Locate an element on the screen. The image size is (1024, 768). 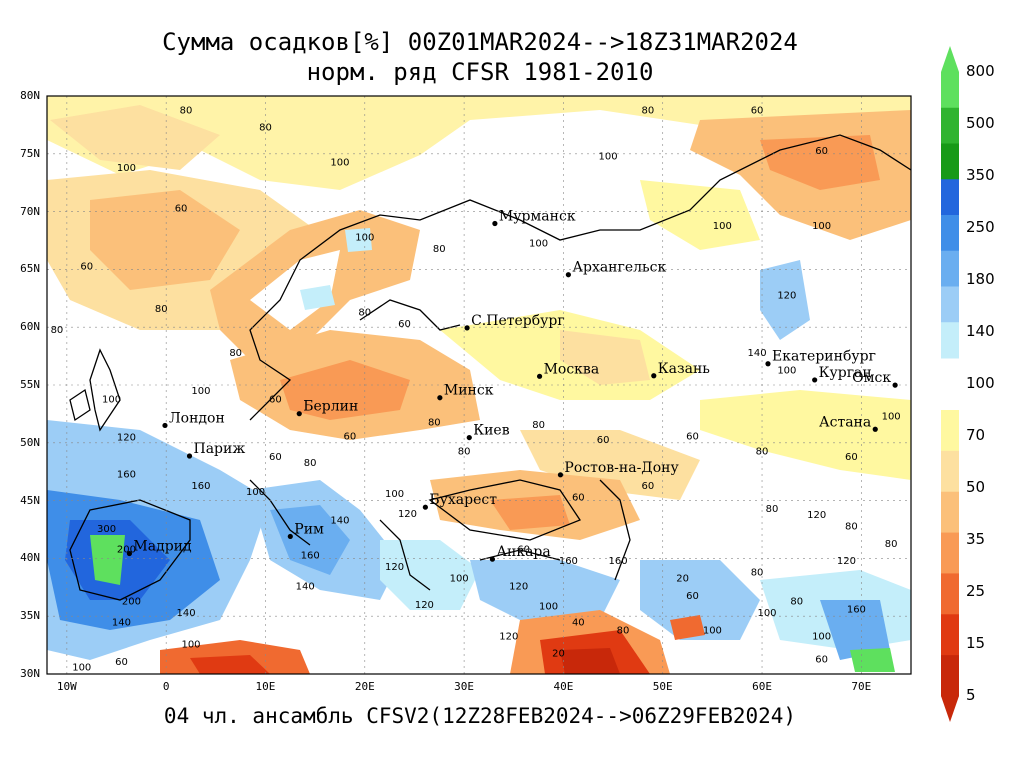
longitude-tick-label: 40E is located at coordinates (563, 686).